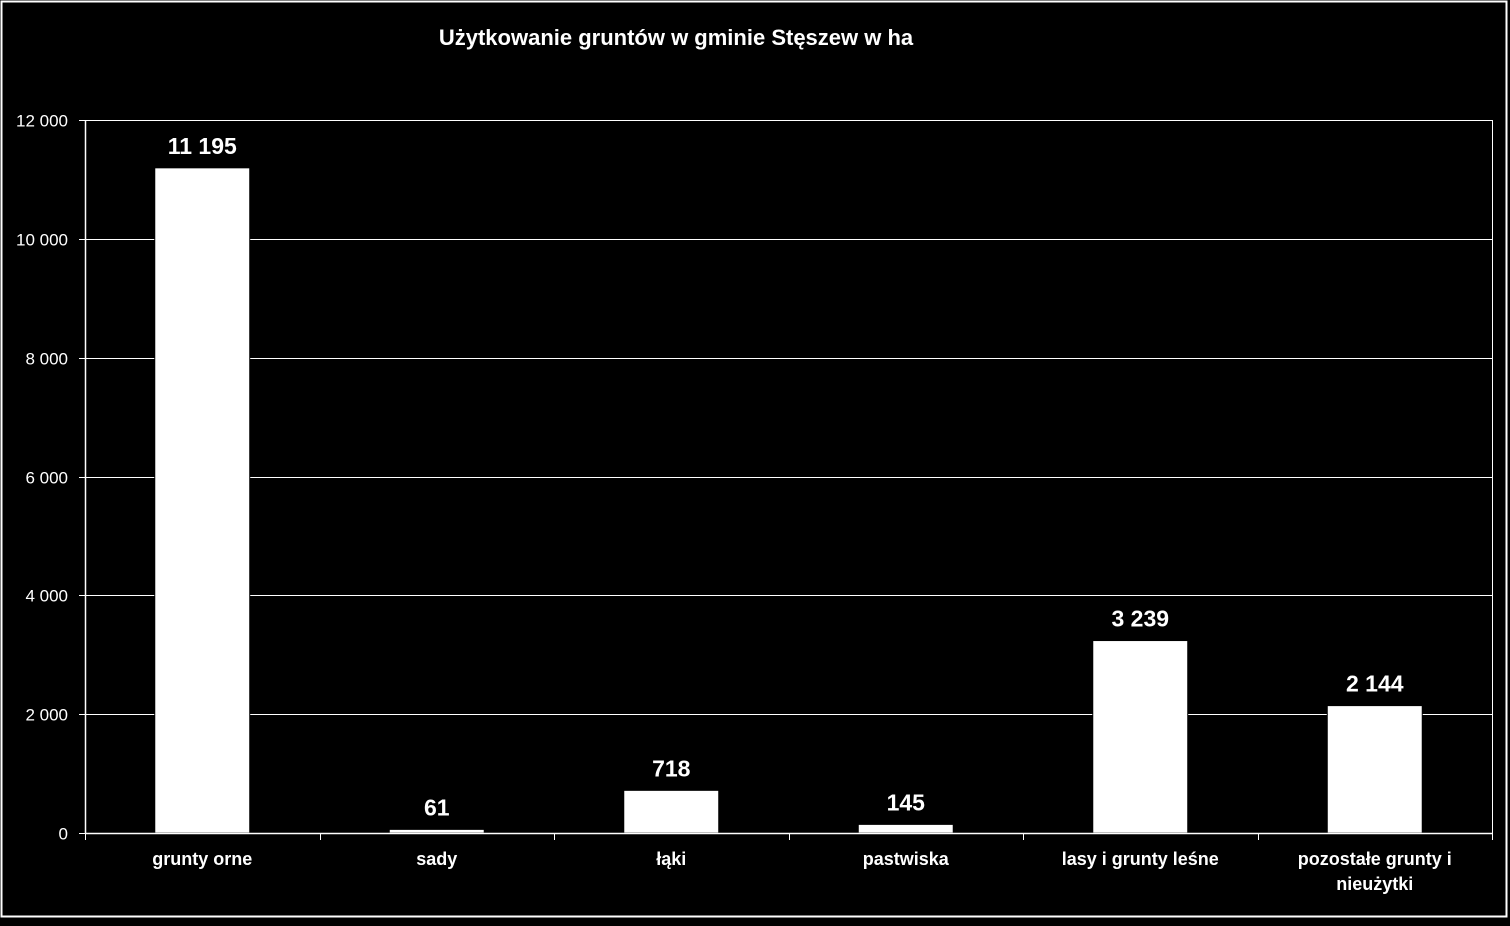 The height and width of the screenshot is (926, 1510). I want to click on category-label: lasy i grunty leśne, so click(1140, 859).